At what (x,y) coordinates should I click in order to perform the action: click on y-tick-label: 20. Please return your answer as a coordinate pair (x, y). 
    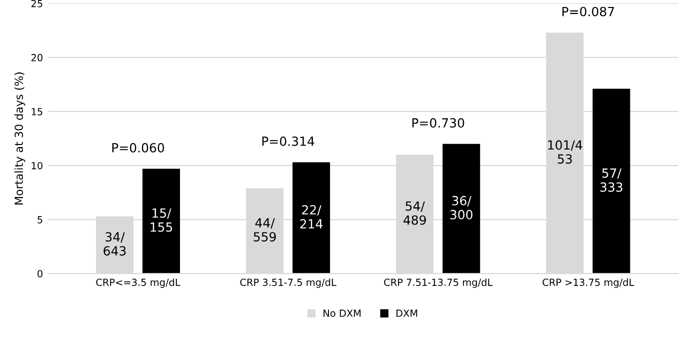
    Looking at the image, I should click on (36, 58).